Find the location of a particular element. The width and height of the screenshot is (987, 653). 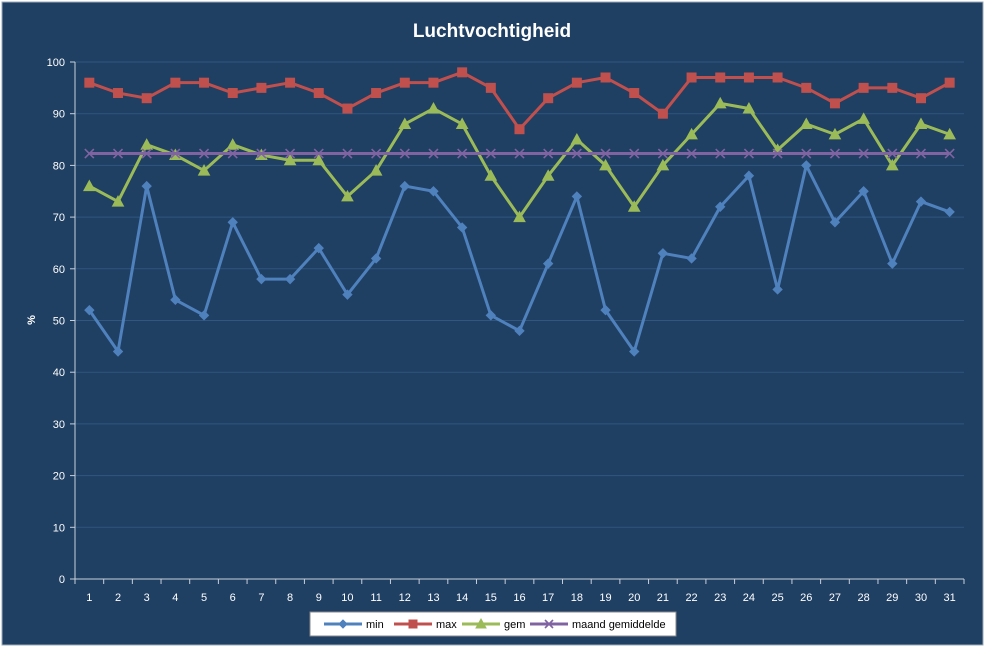

x-tick-label-16: 16 is located at coordinates (519, 598).